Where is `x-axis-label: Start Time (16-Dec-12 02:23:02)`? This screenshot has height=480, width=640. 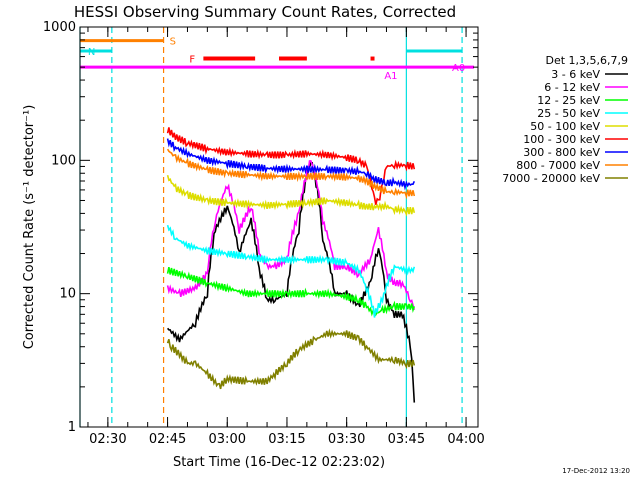 x-axis-label: Start Time (16-Dec-12 02:23:02) is located at coordinates (279, 462).